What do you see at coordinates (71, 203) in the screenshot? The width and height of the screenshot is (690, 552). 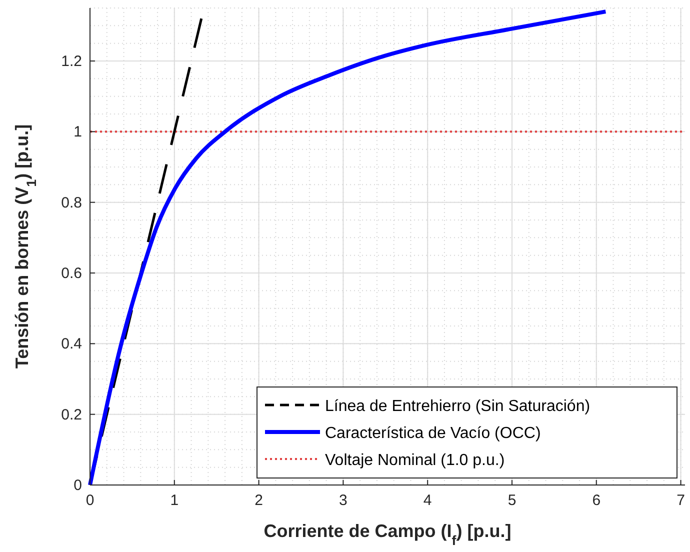 I see `y-tick-label: 0.8` at bounding box center [71, 203].